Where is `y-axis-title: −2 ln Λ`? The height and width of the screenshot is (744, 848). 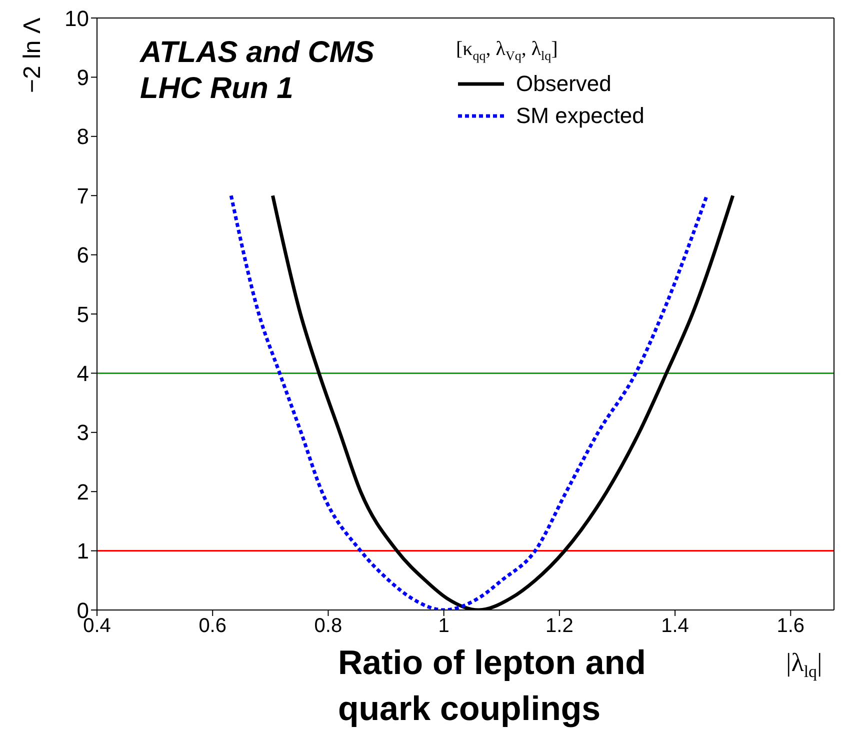
y-axis-title: −2 ln Λ is located at coordinates (32, 55).